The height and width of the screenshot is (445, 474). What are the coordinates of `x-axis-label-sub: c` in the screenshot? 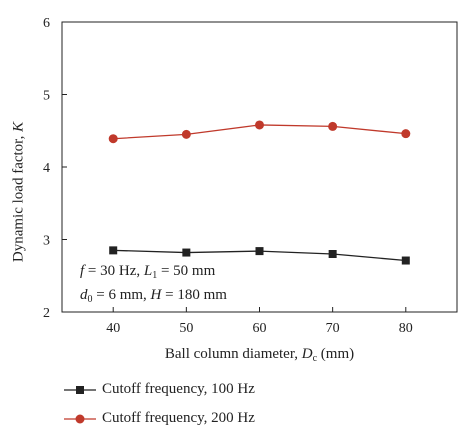 It's located at (315, 358).